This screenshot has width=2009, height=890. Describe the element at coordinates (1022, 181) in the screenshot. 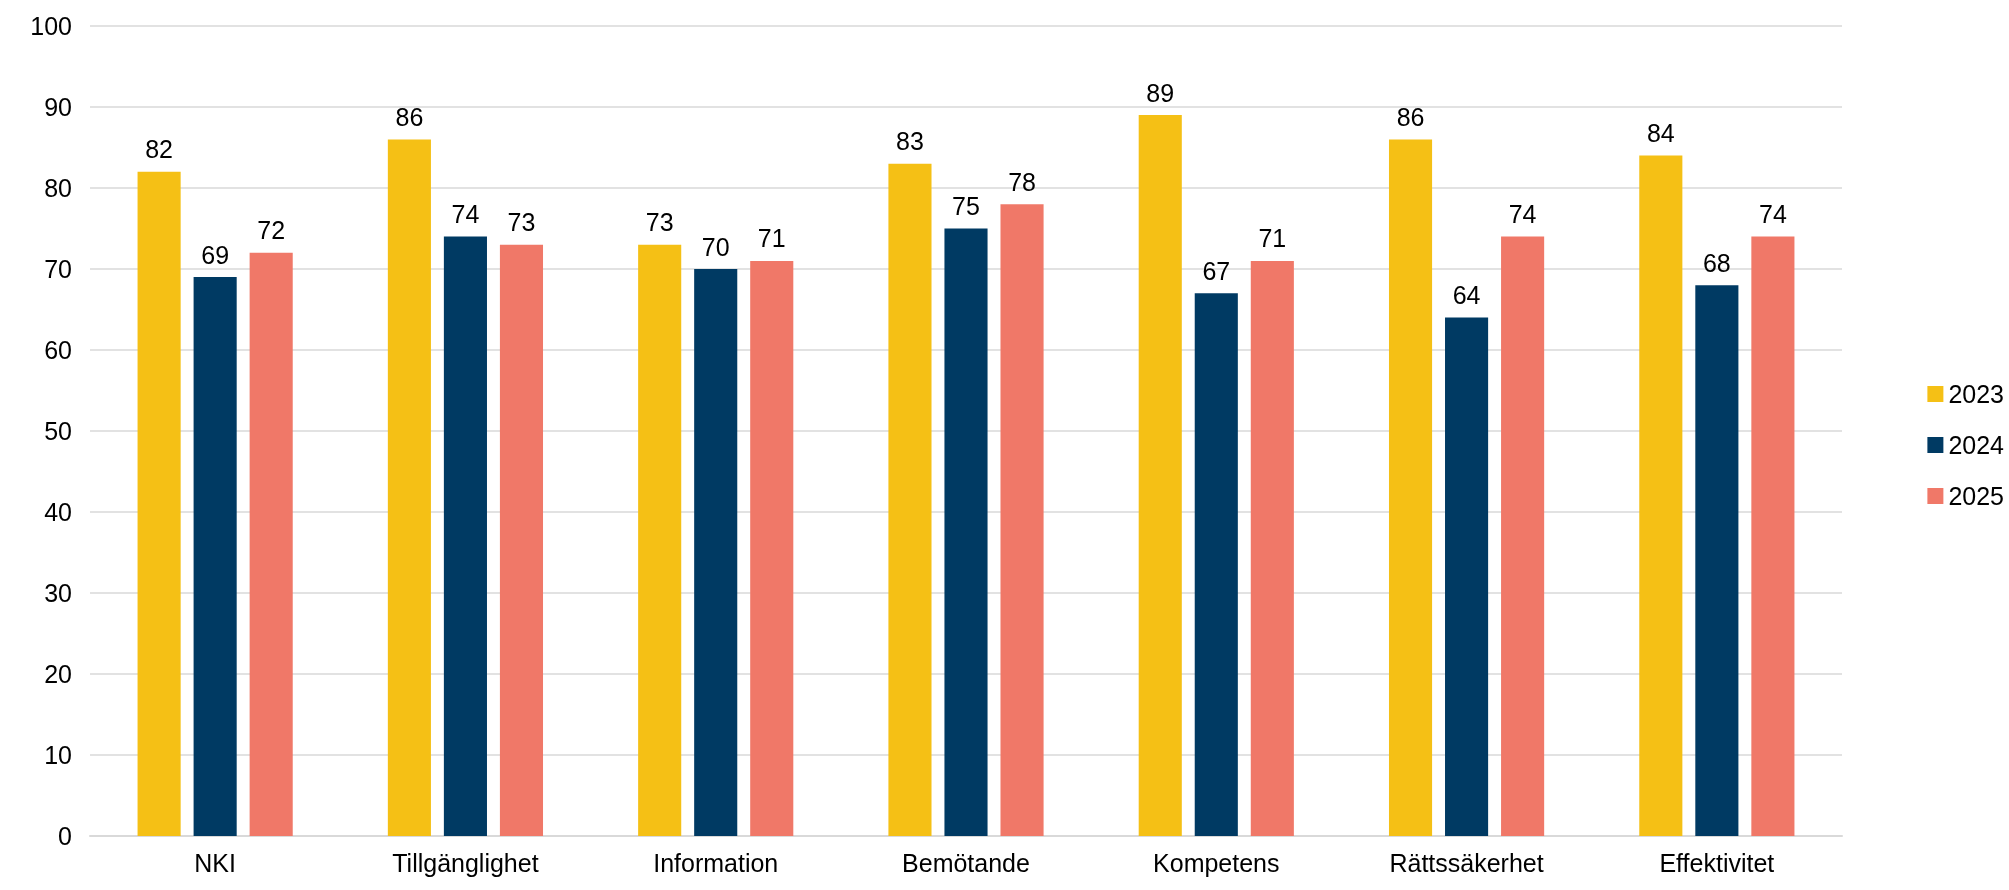

I see `data-label: 78` at that location.